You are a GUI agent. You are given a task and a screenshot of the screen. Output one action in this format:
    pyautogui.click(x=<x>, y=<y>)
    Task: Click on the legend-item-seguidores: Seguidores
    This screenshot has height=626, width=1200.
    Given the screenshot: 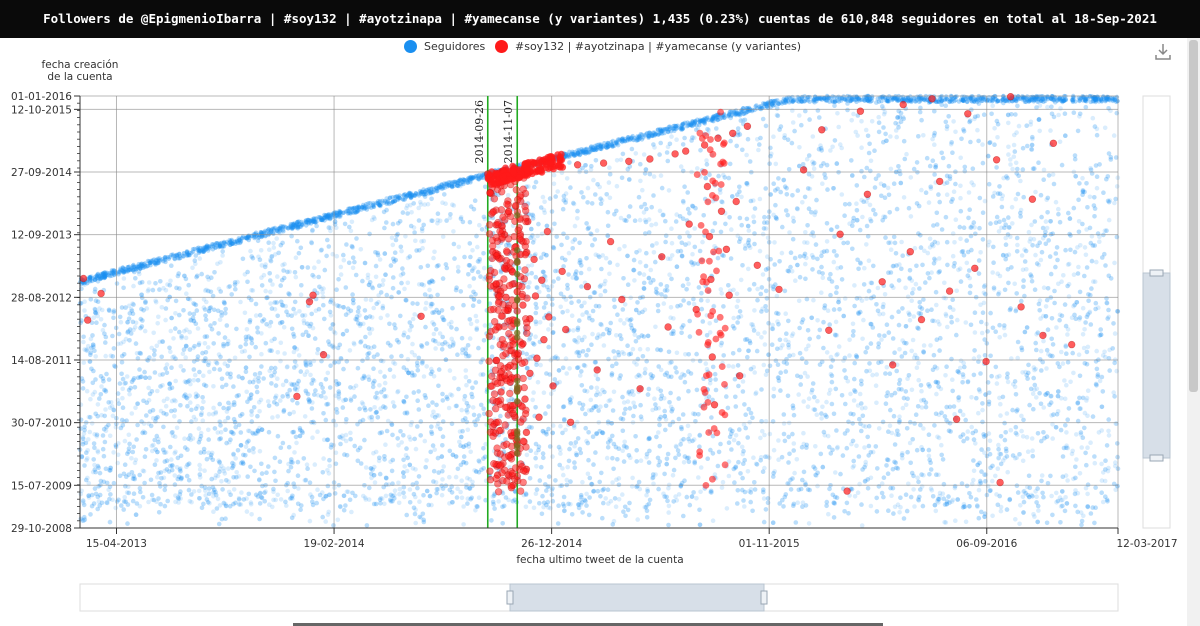 What is the action you would take?
    pyautogui.click(x=444, y=46)
    